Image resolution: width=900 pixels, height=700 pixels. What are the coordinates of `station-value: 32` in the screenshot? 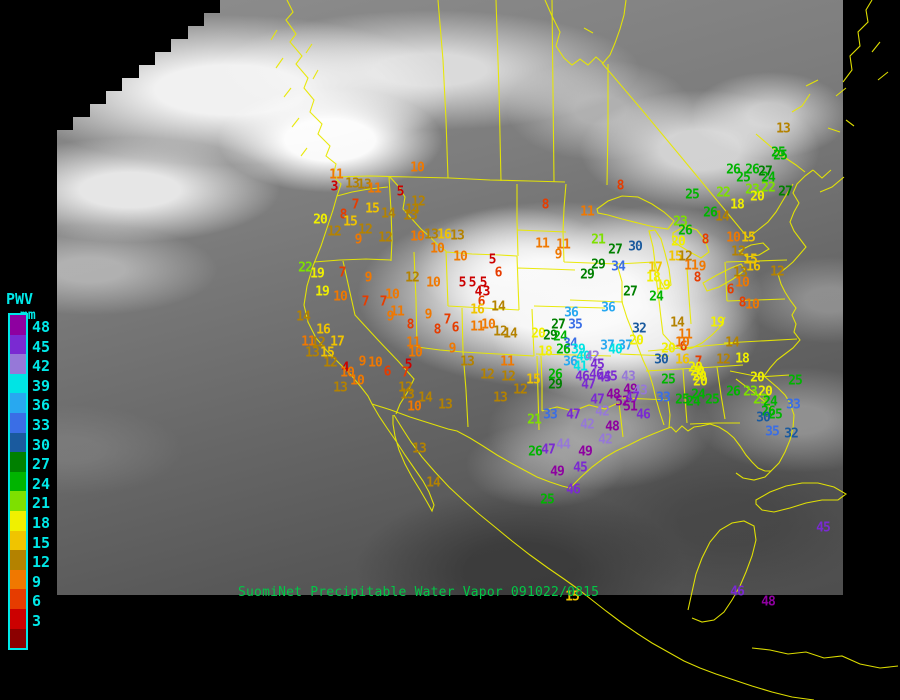 It's located at (639, 329).